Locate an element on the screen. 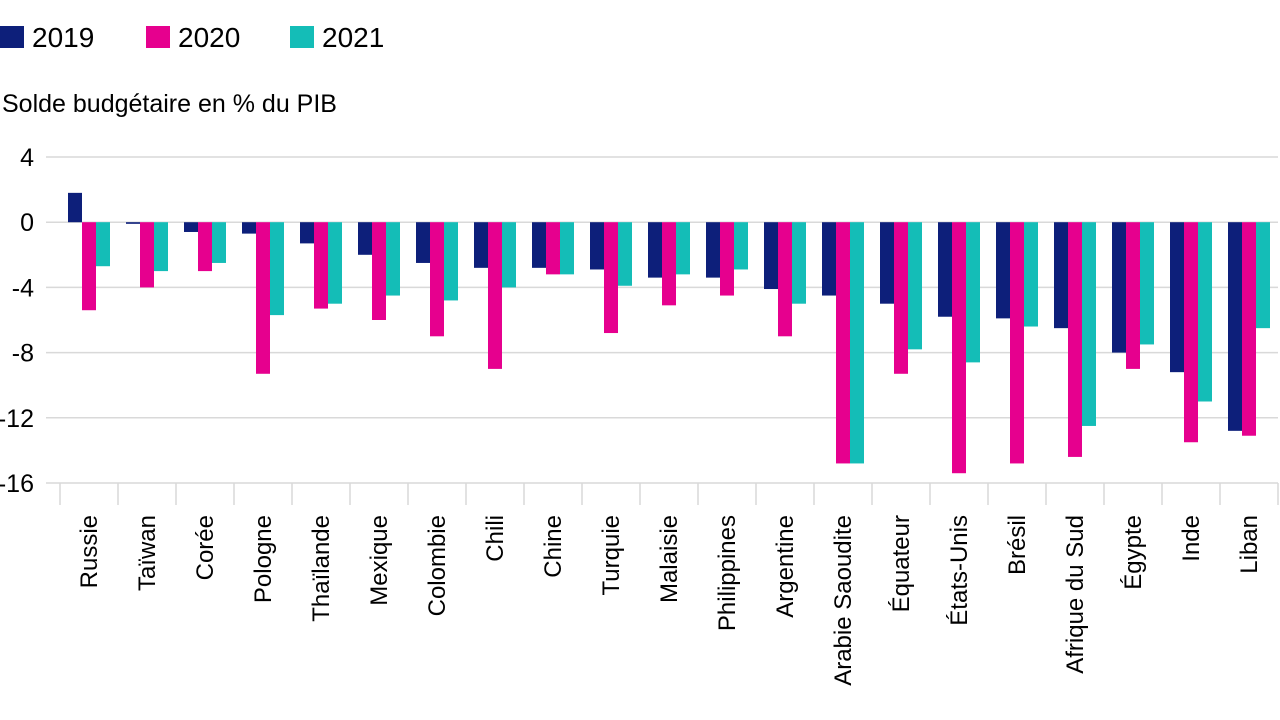 This screenshot has height=720, width=1280. legend-label-2019: 2019 is located at coordinates (63, 37).